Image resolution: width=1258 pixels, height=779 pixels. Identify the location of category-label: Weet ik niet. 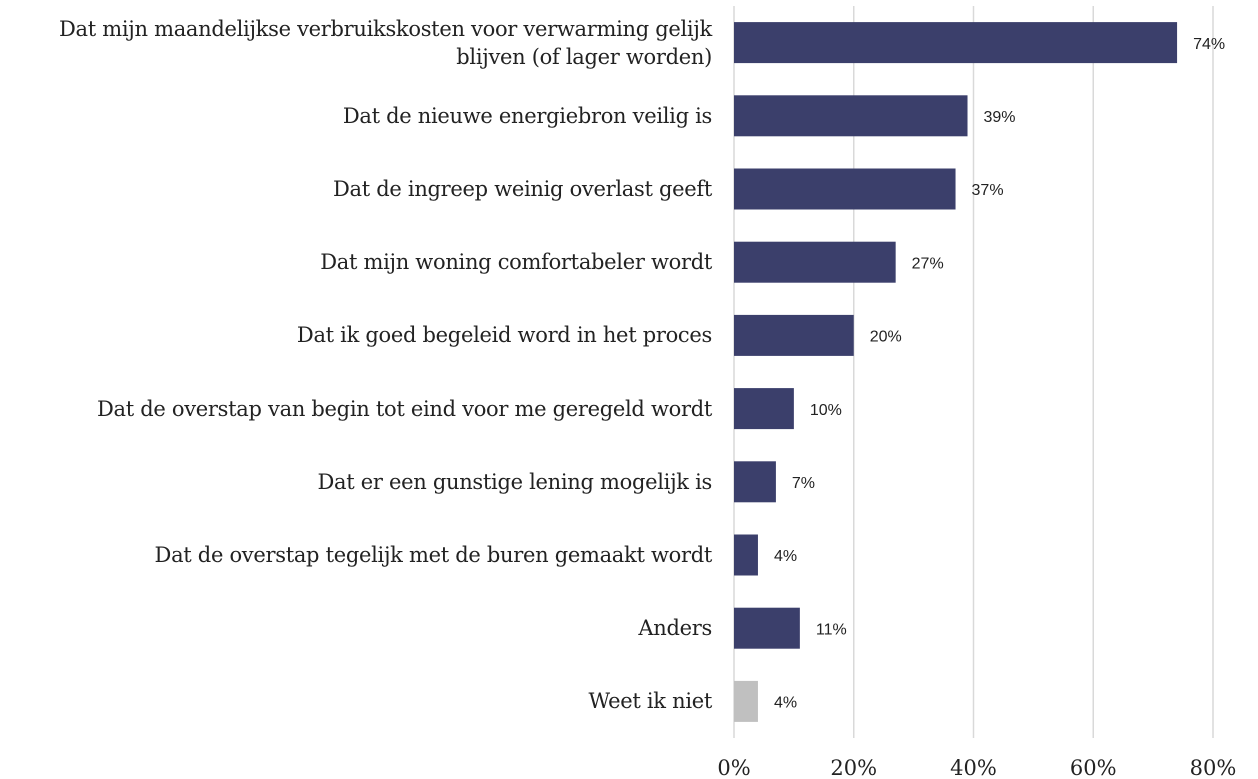
(650, 701).